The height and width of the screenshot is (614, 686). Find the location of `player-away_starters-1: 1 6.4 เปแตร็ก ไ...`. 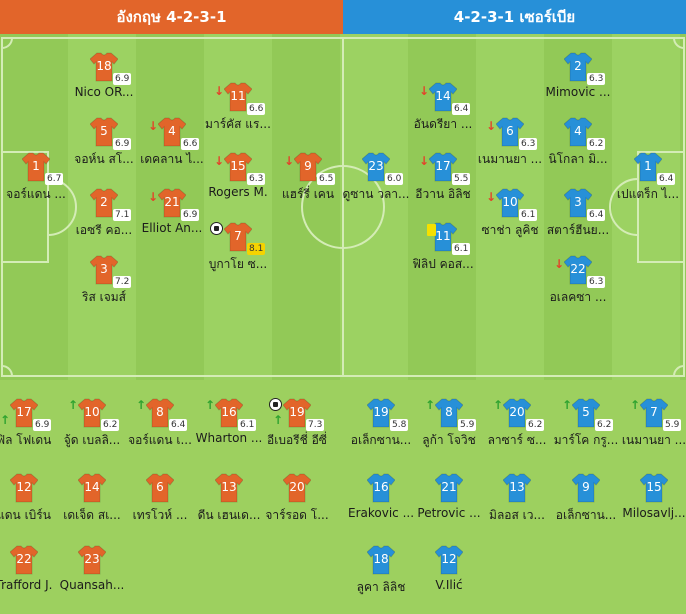

player-away_starters-1: 1 6.4 เปแตร็ก ไ... is located at coordinates (648, 182).